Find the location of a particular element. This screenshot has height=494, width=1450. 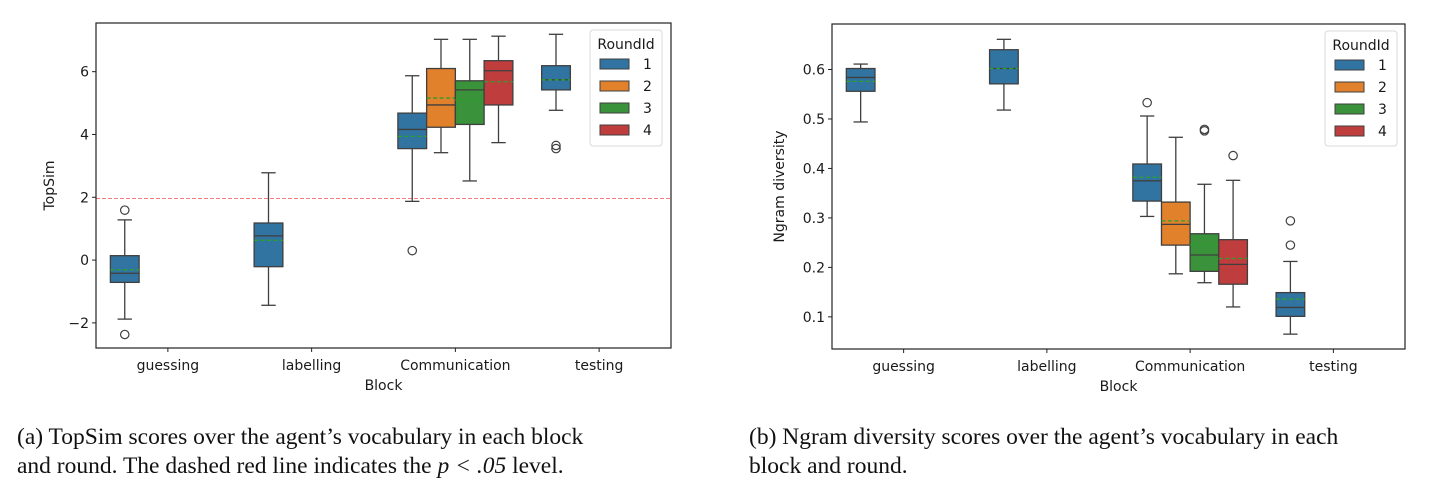

ngram-x-axis-label: Block is located at coordinates (1119, 387).